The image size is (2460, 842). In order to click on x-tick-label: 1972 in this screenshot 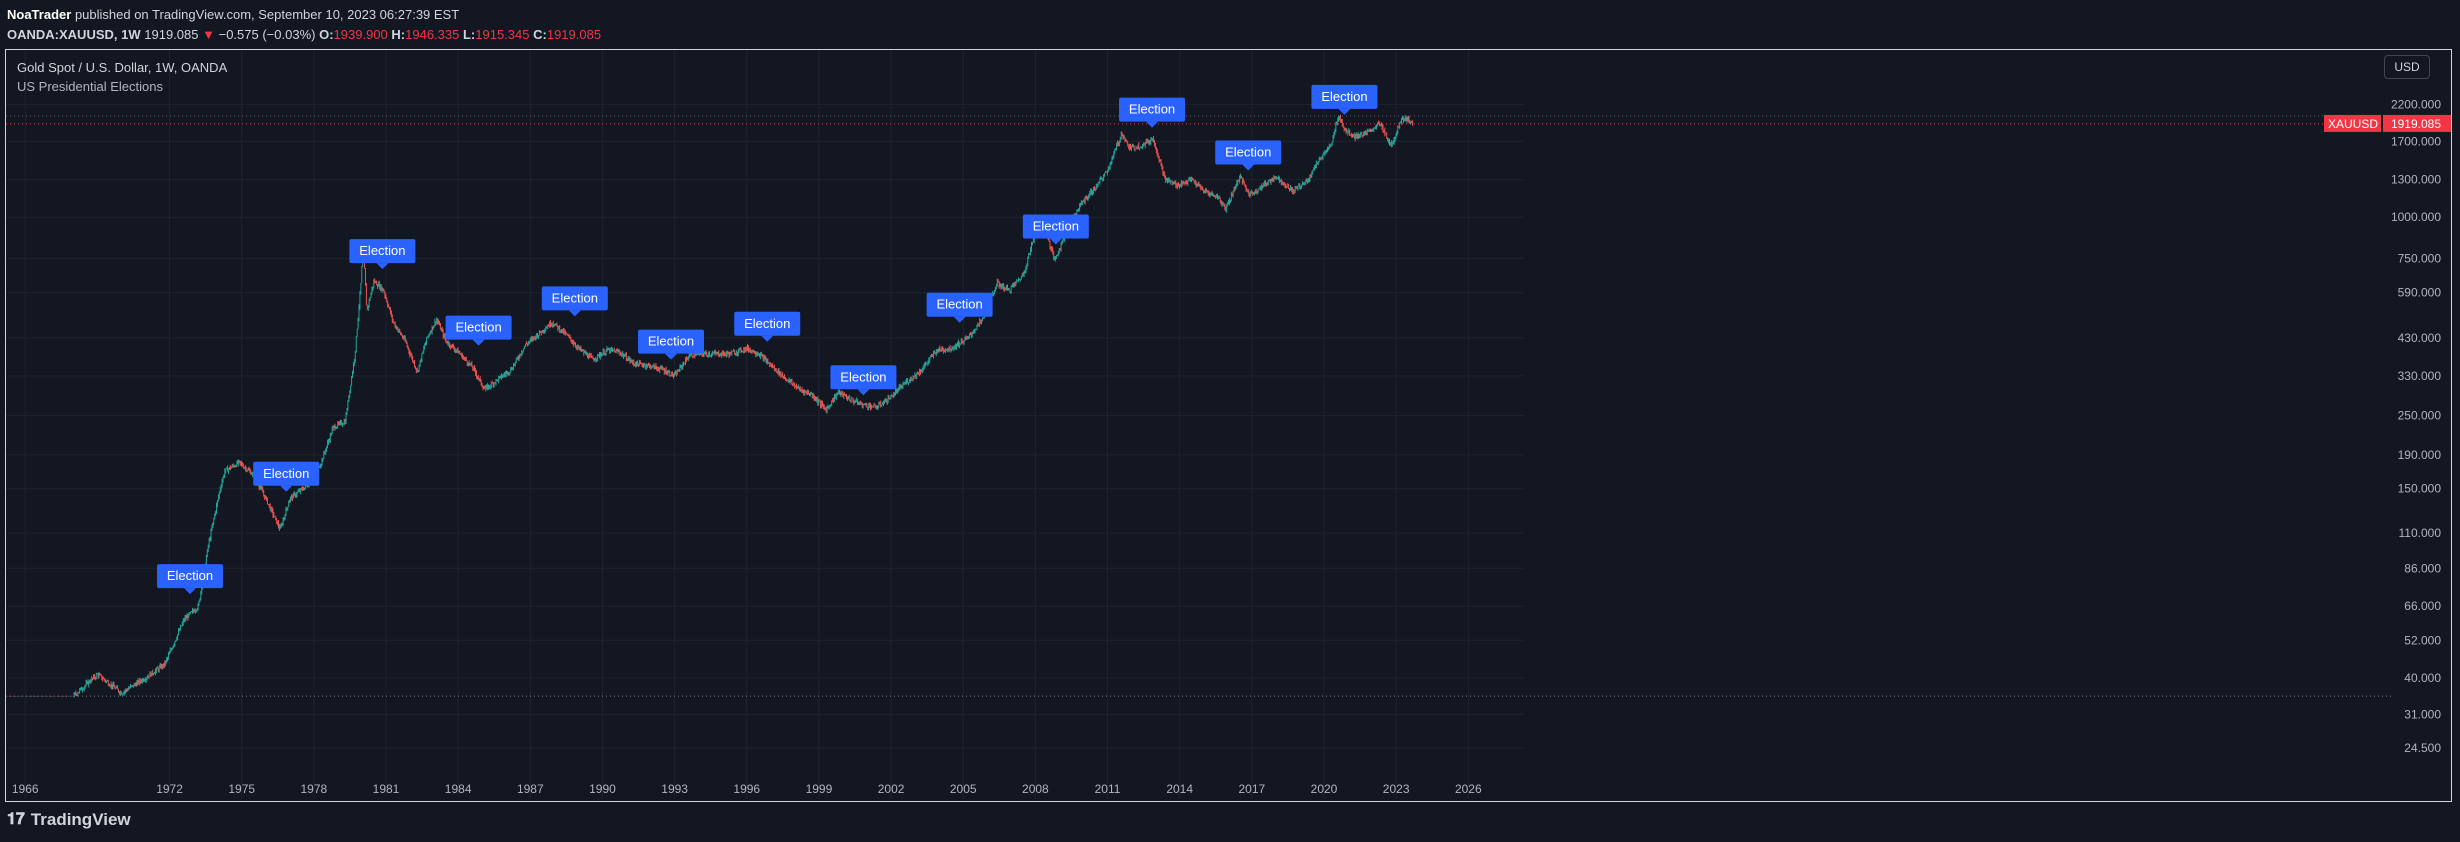, I will do `click(169, 789)`.